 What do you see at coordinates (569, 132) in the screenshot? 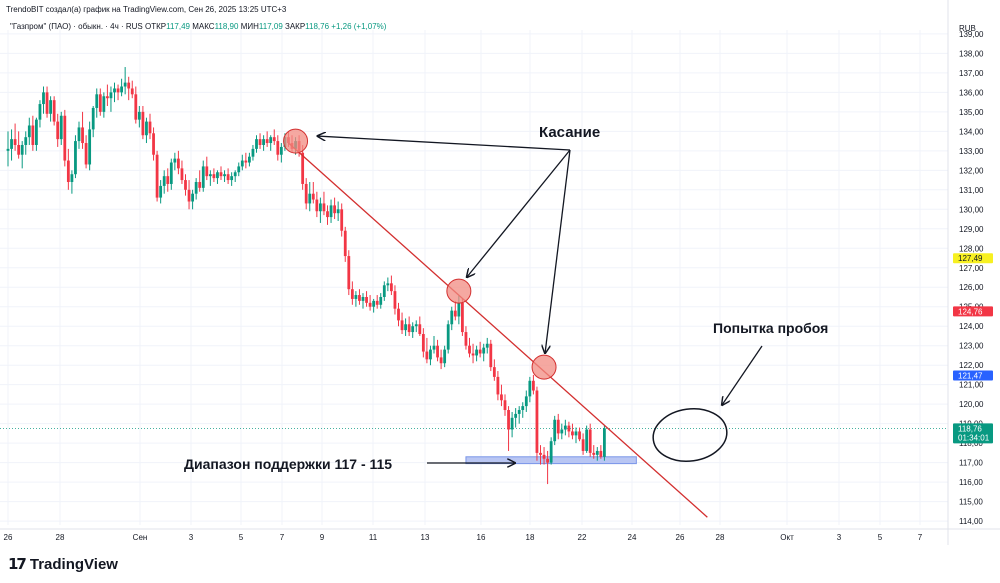
I see `touch-annotation: Касание` at bounding box center [569, 132].